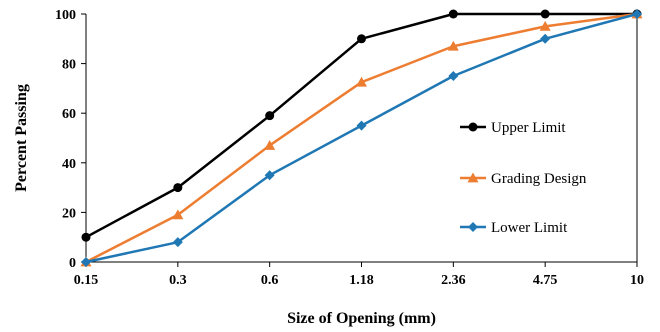 The width and height of the screenshot is (660, 332). Describe the element at coordinates (69, 213) in the screenshot. I see `y-tick-label: 20` at that location.